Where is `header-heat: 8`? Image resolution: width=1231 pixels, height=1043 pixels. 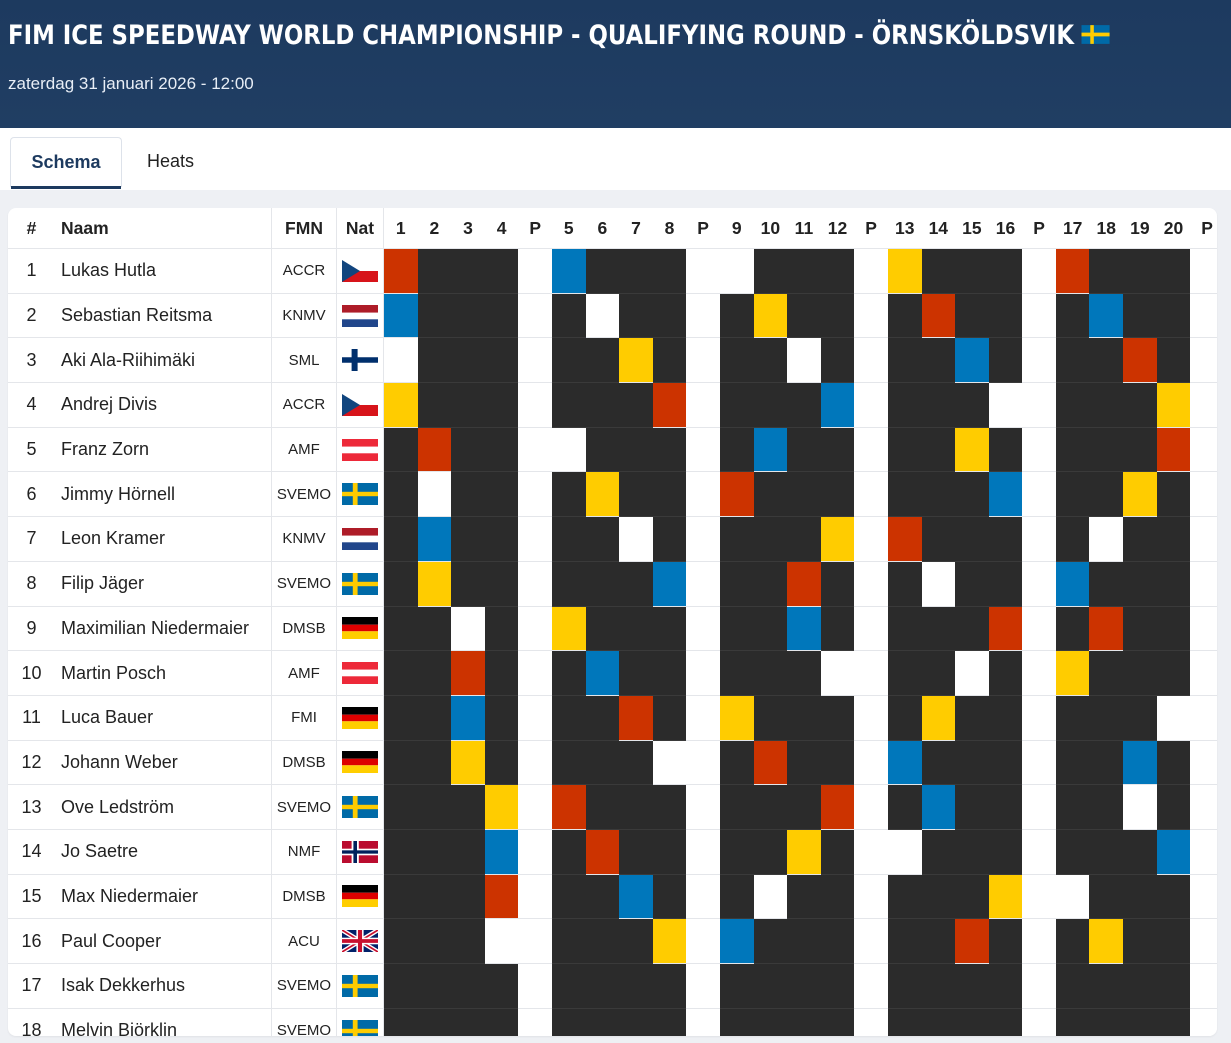
header-heat: 8 is located at coordinates (669, 228).